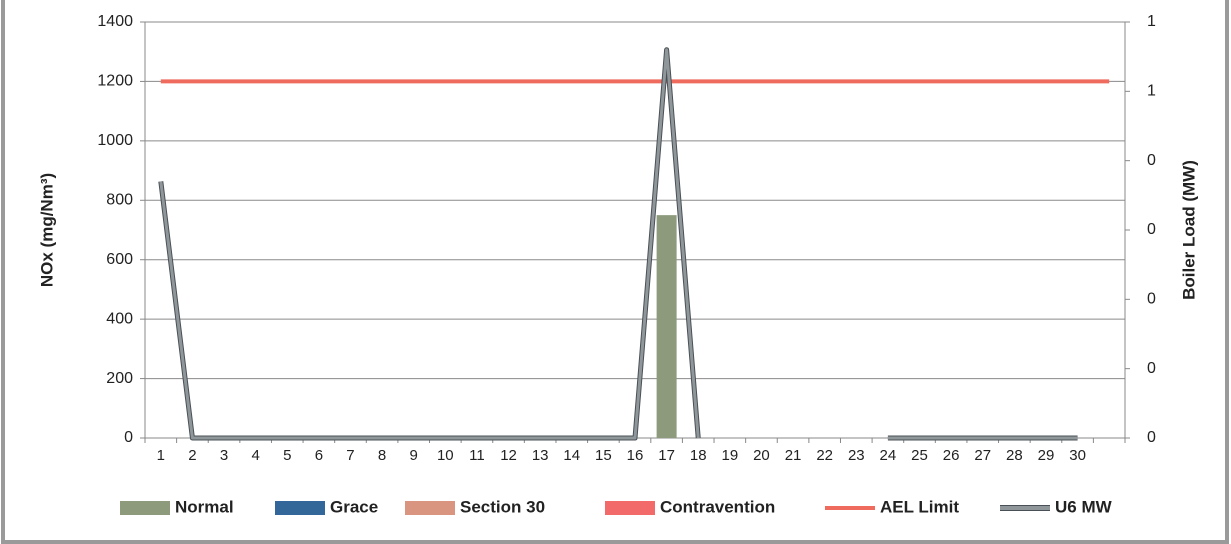 The width and height of the screenshot is (1231, 544). I want to click on y-tick-label: 600, so click(119, 259).